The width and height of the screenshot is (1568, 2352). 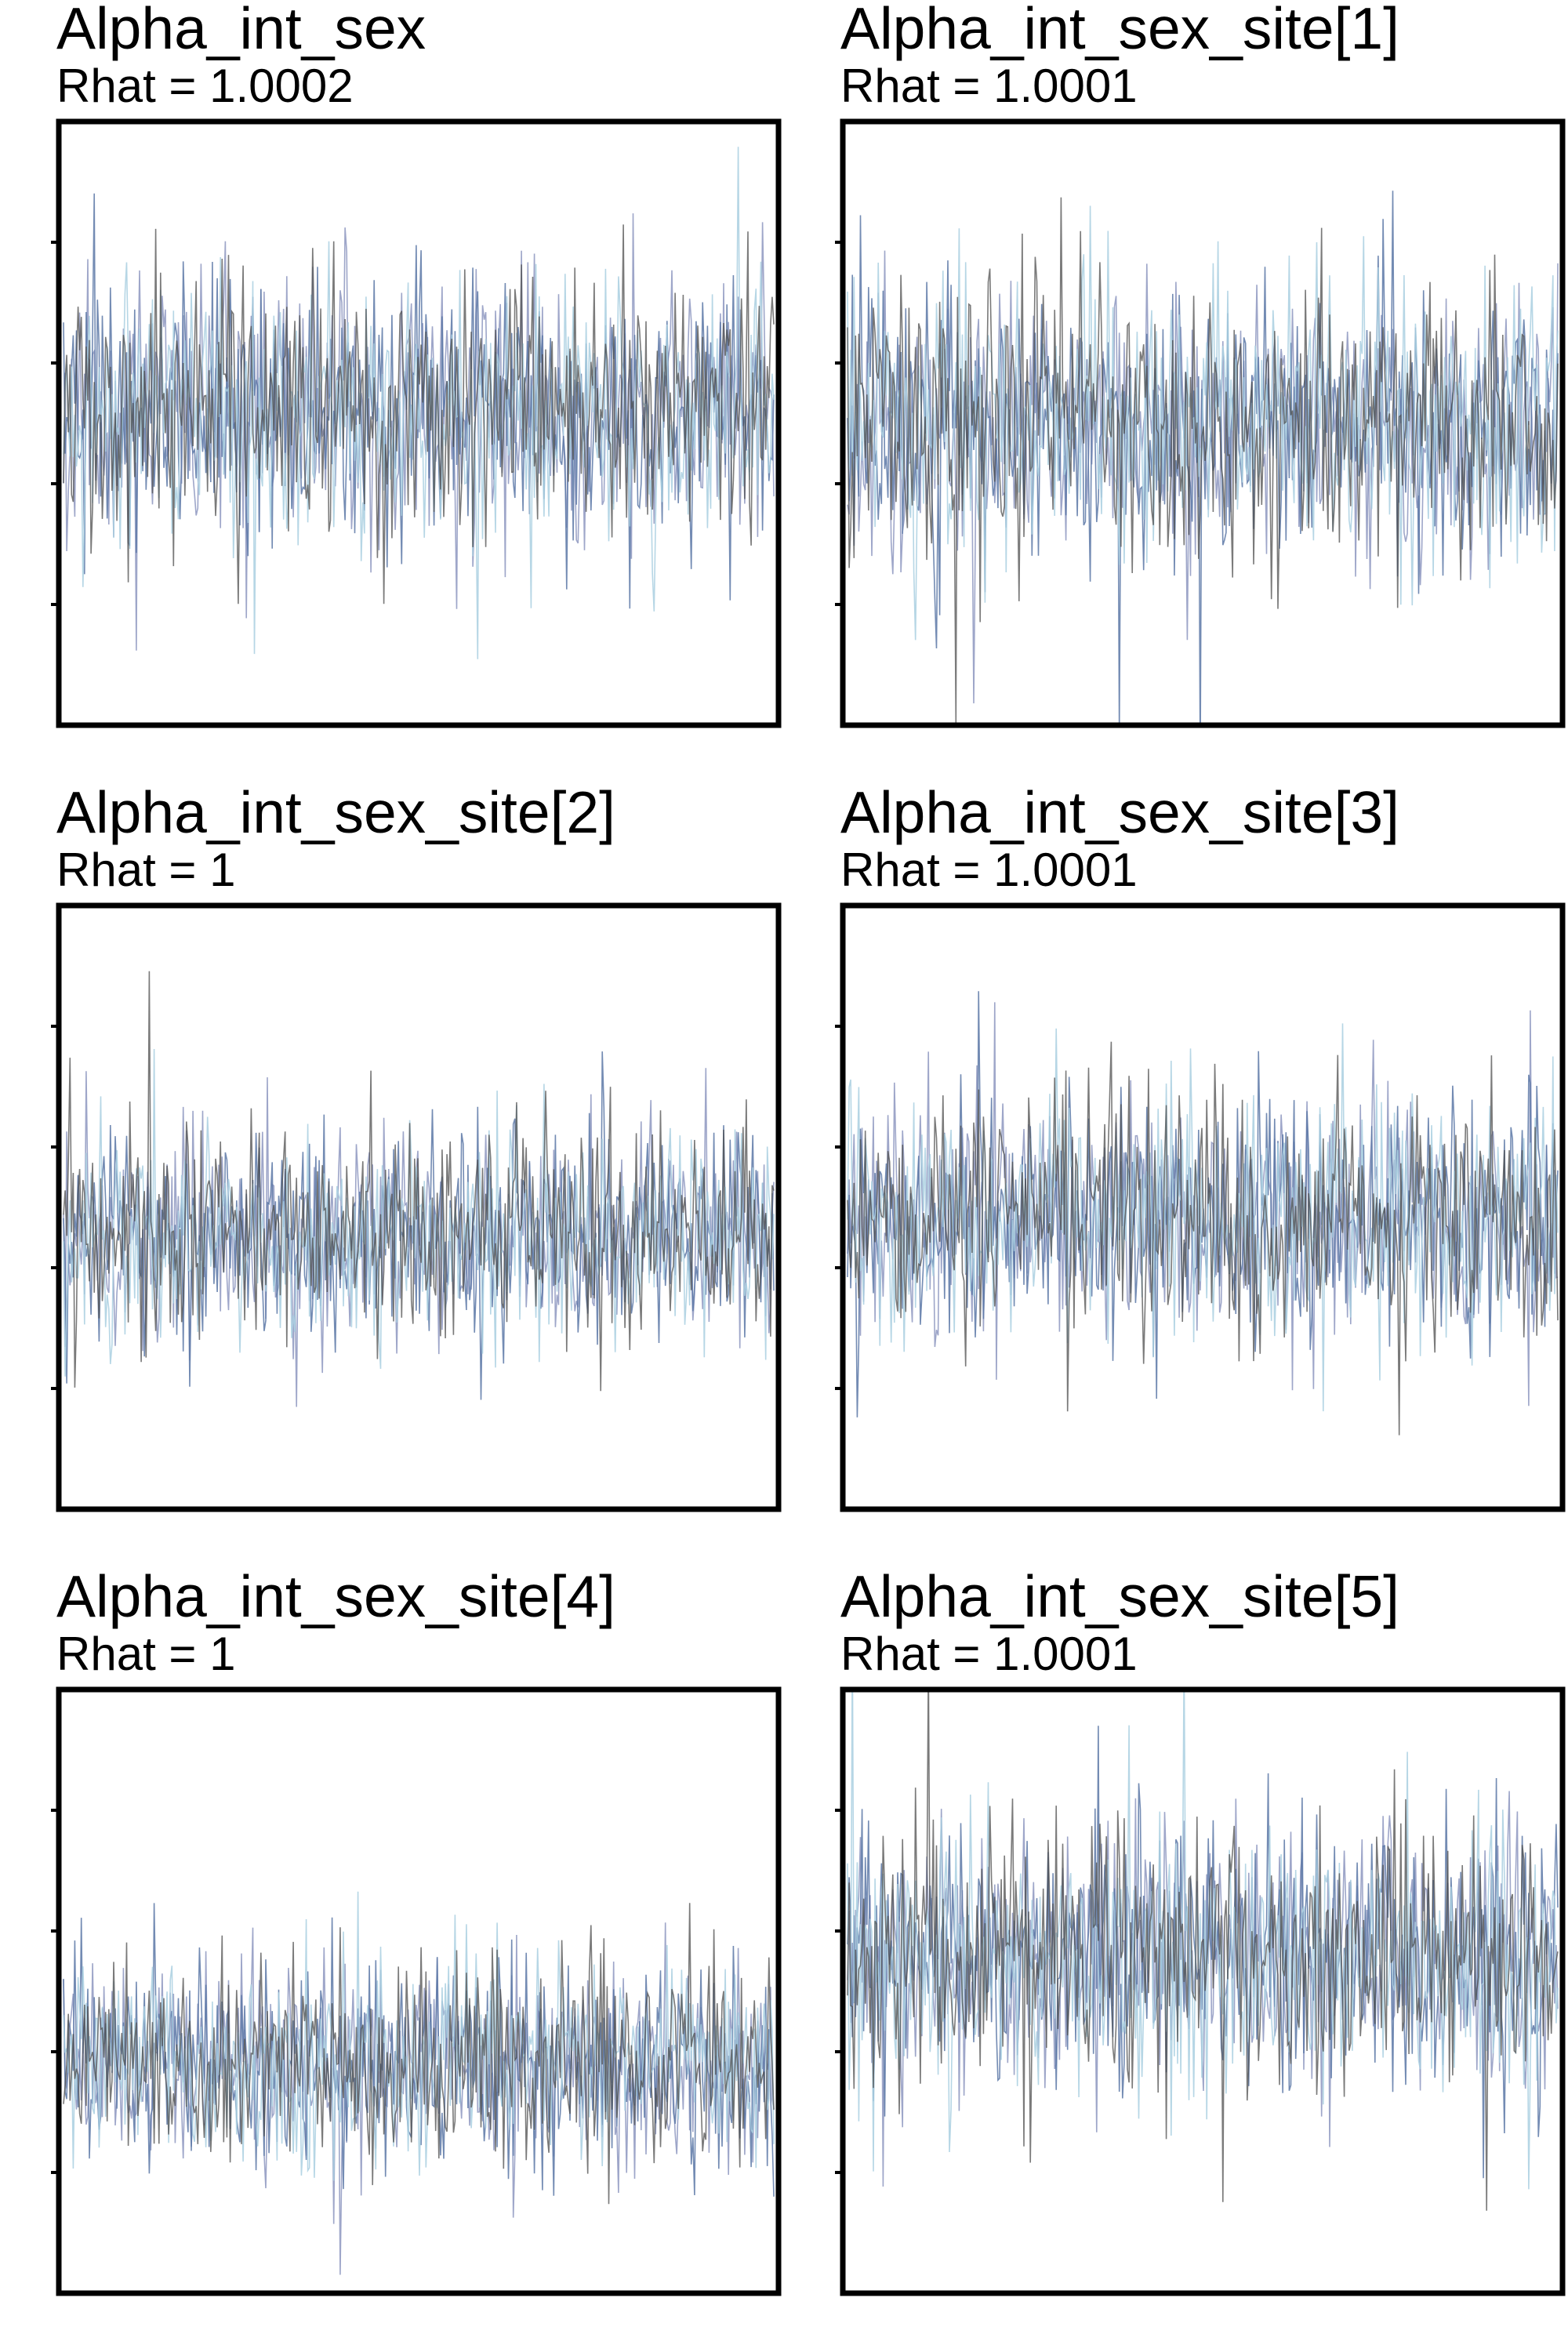 I want to click on panel-rhat-label: Rhat = 1.0002, so click(x=205, y=86).